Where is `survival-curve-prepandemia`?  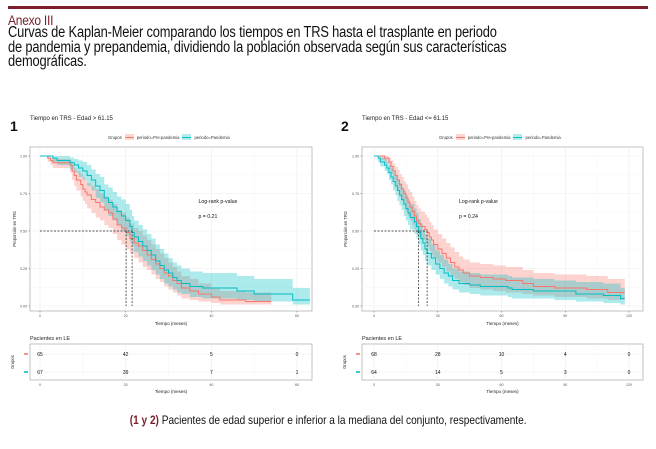 survival-curve-prepandemia is located at coordinates (156, 228).